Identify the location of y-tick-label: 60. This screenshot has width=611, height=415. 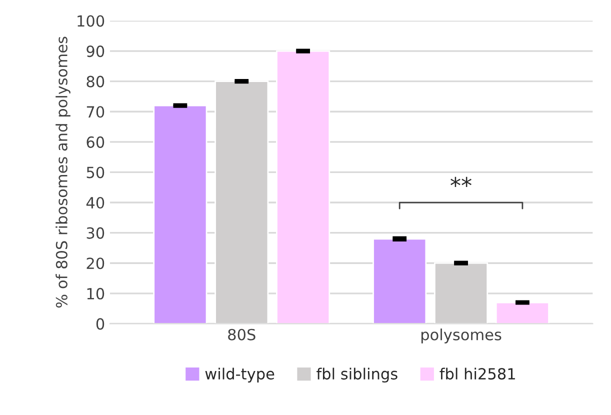
(95, 142).